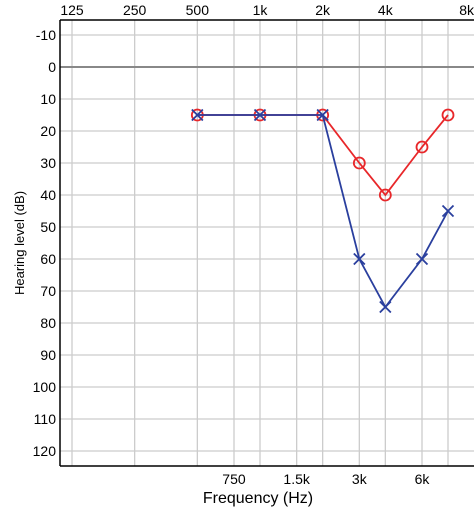 Image resolution: width=474 pixels, height=515 pixels. Describe the element at coordinates (48, 99) in the screenshot. I see `y-tick-label: 10` at that location.